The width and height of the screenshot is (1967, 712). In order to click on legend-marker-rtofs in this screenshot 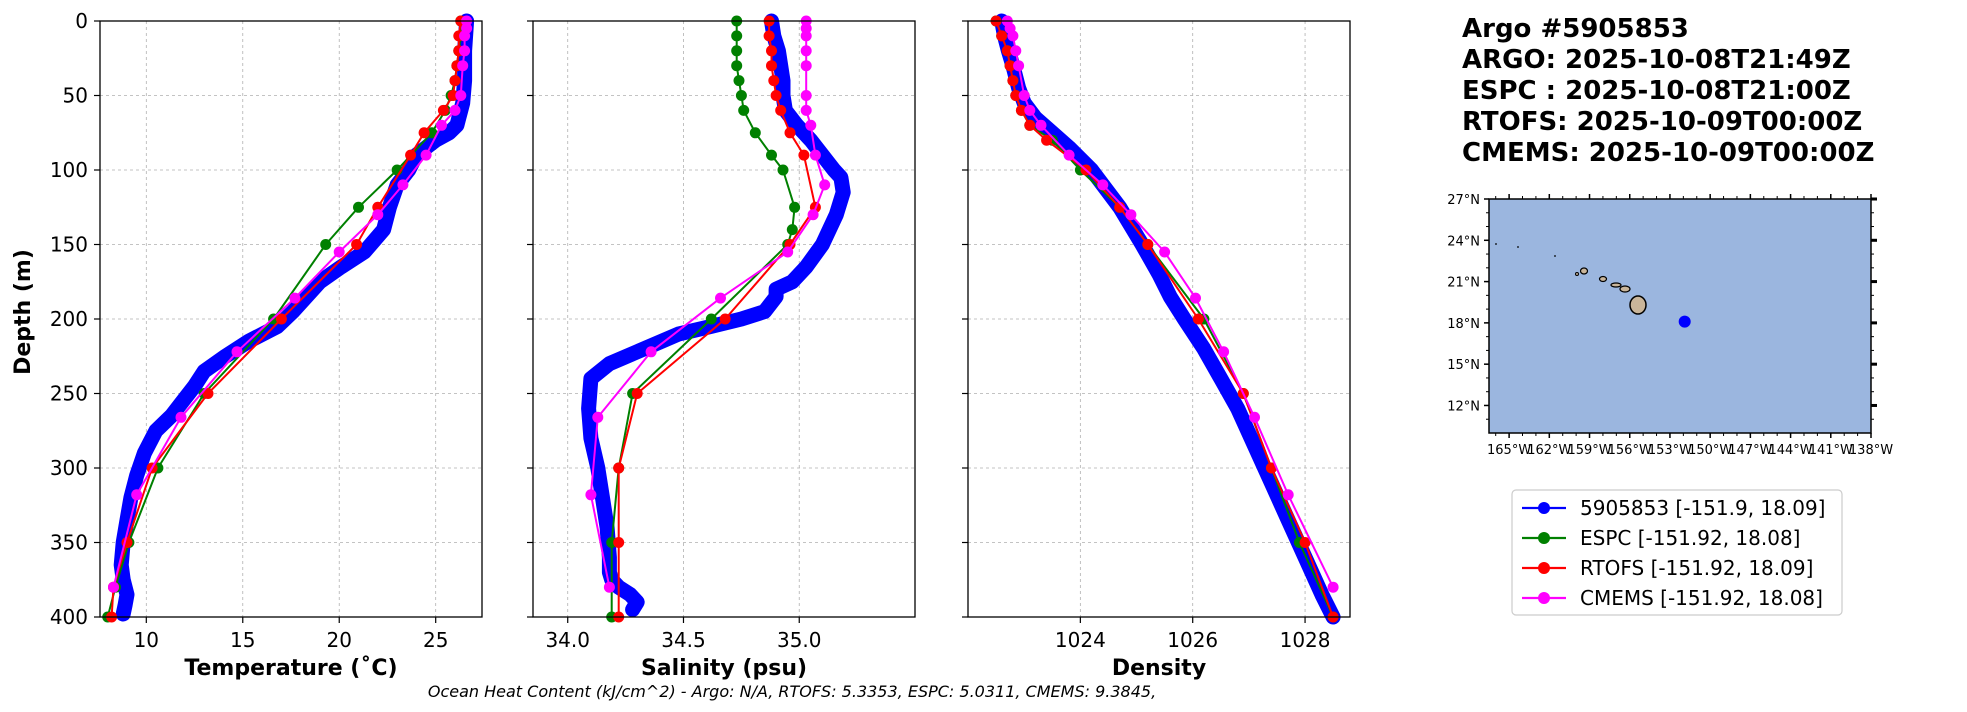, I will do `click(1544, 568)`.